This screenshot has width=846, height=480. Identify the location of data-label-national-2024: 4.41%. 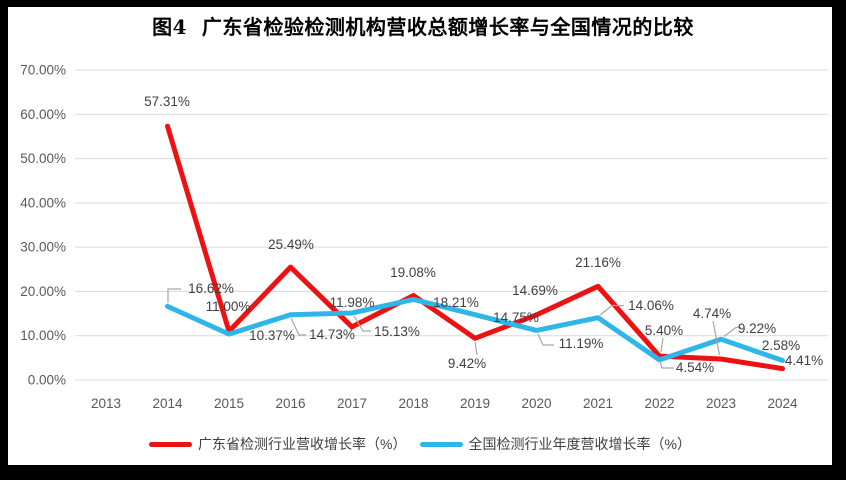
(804, 360).